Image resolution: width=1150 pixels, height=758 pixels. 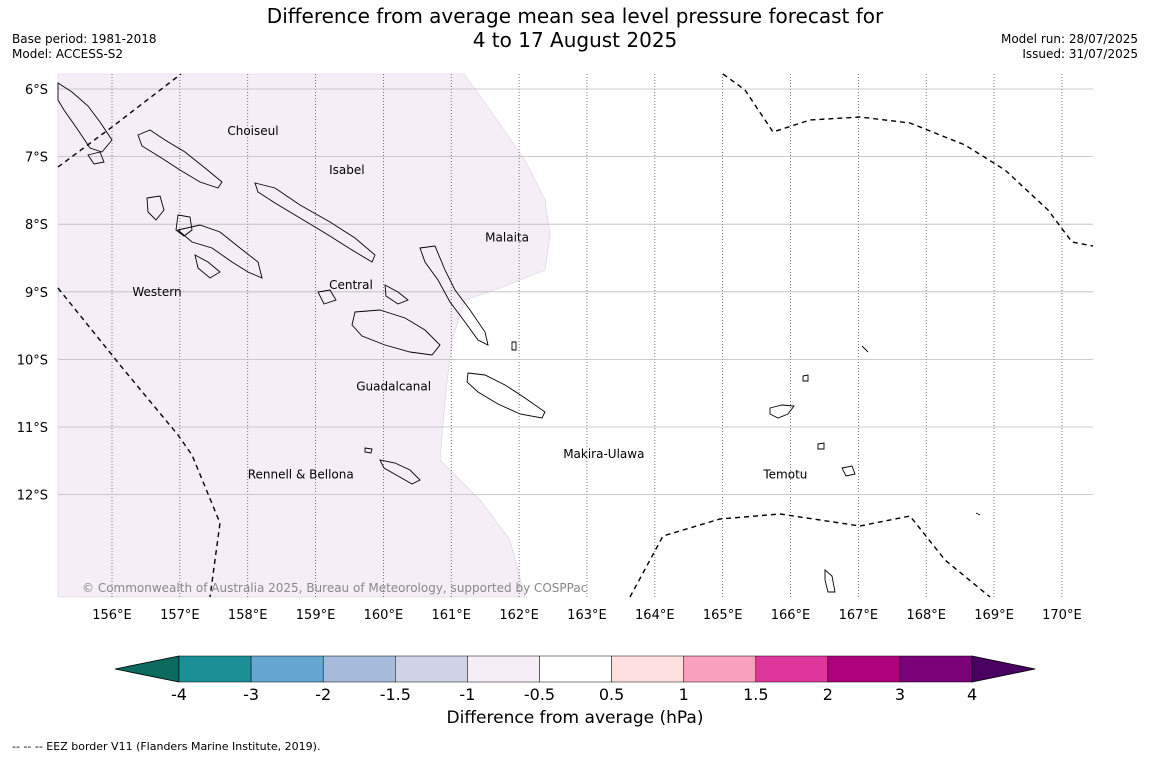 What do you see at coordinates (368, 450) in the screenshot?
I see `island-bellona` at bounding box center [368, 450].